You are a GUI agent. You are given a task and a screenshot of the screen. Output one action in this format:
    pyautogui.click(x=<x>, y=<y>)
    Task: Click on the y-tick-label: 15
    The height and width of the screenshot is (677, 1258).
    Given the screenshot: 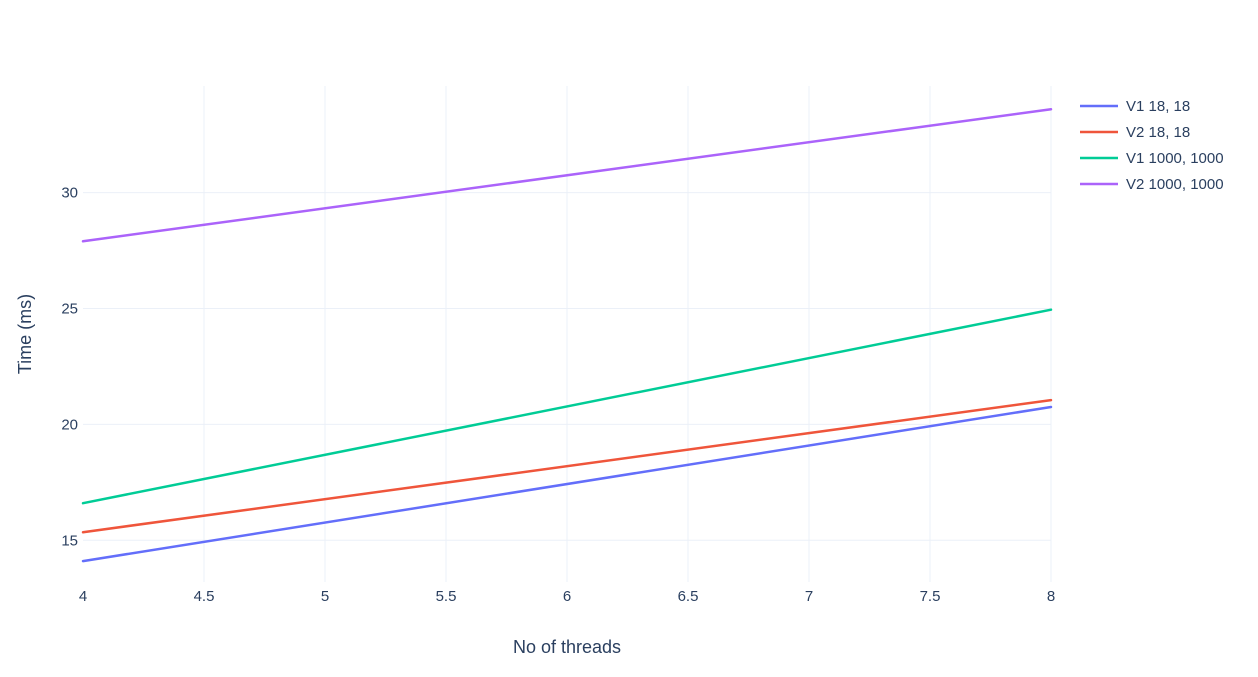 What is the action you would take?
    pyautogui.click(x=69, y=540)
    